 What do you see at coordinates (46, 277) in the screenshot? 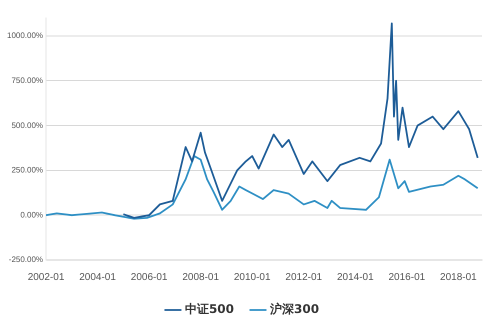
I see `x-tick-label: 2002-01` at bounding box center [46, 277].